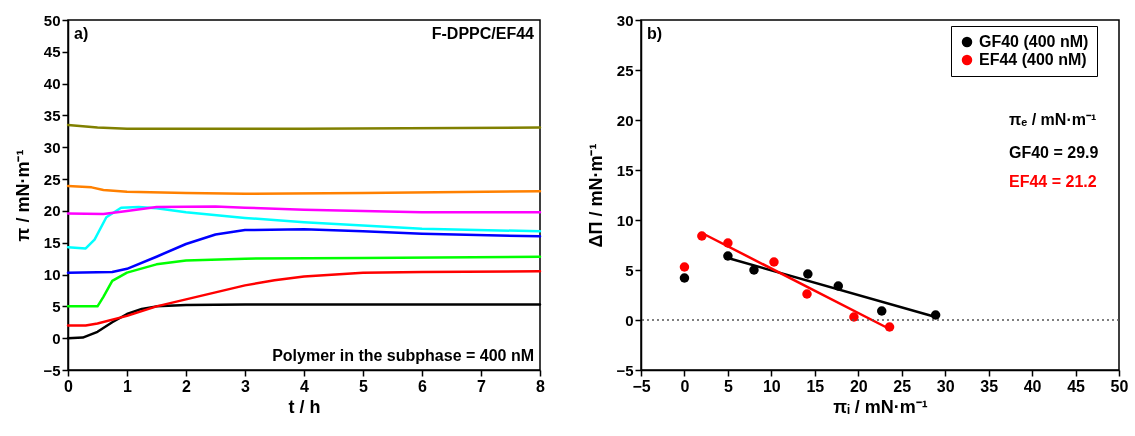 This screenshot has width=1135, height=436. What do you see at coordinates (1053, 119) in the screenshot?
I see `annotation: πₑ / mN·m⁻¹` at bounding box center [1053, 119].